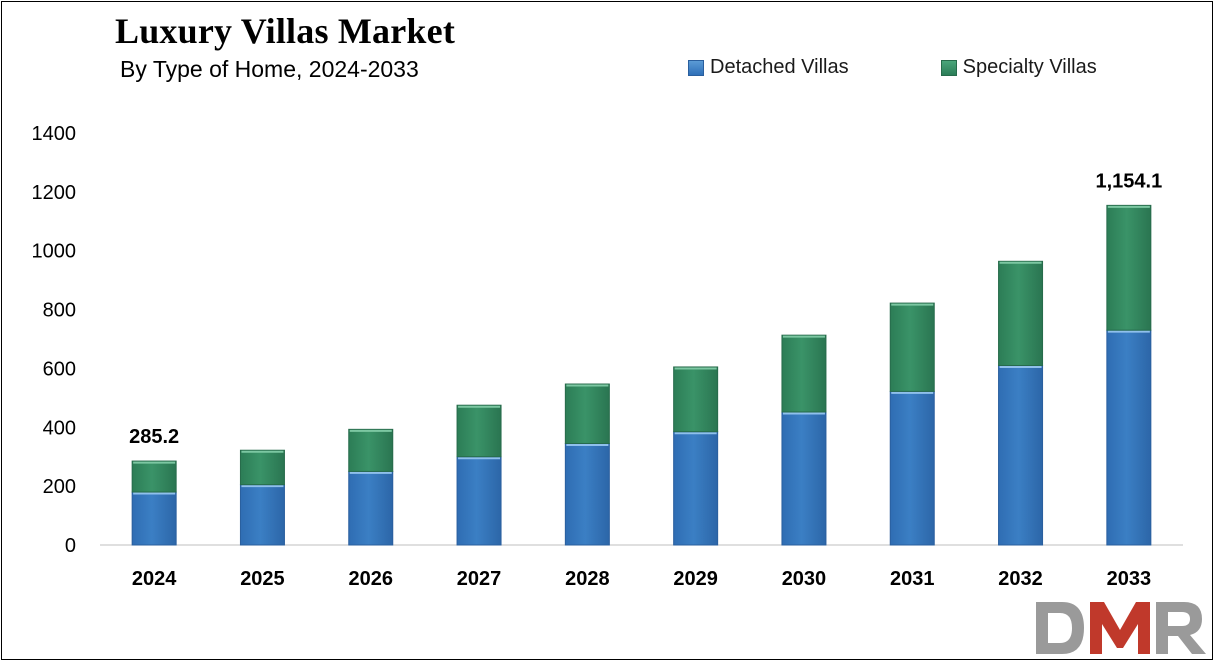  What do you see at coordinates (479, 579) in the screenshot?
I see `x-tick-label: 2027` at bounding box center [479, 579].